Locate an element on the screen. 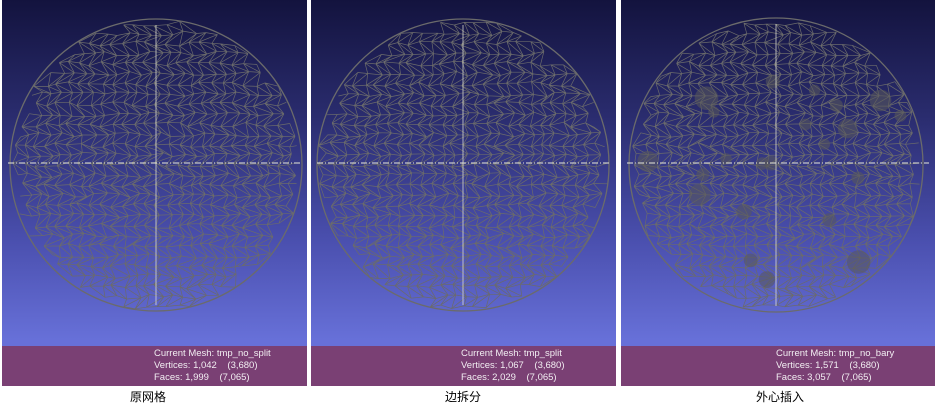 Image resolution: width=938 pixels, height=409 pixels. current-mesh-label: Current Mesh: tmp_split is located at coordinates (511, 353).